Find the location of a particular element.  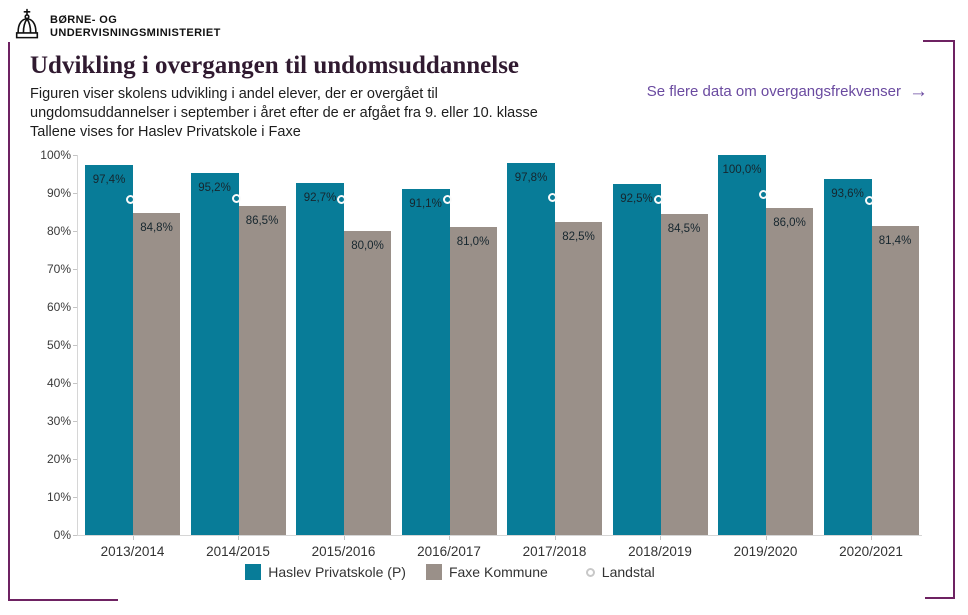

municipality-bar-value-label: 84,5% is located at coordinates (684, 228).